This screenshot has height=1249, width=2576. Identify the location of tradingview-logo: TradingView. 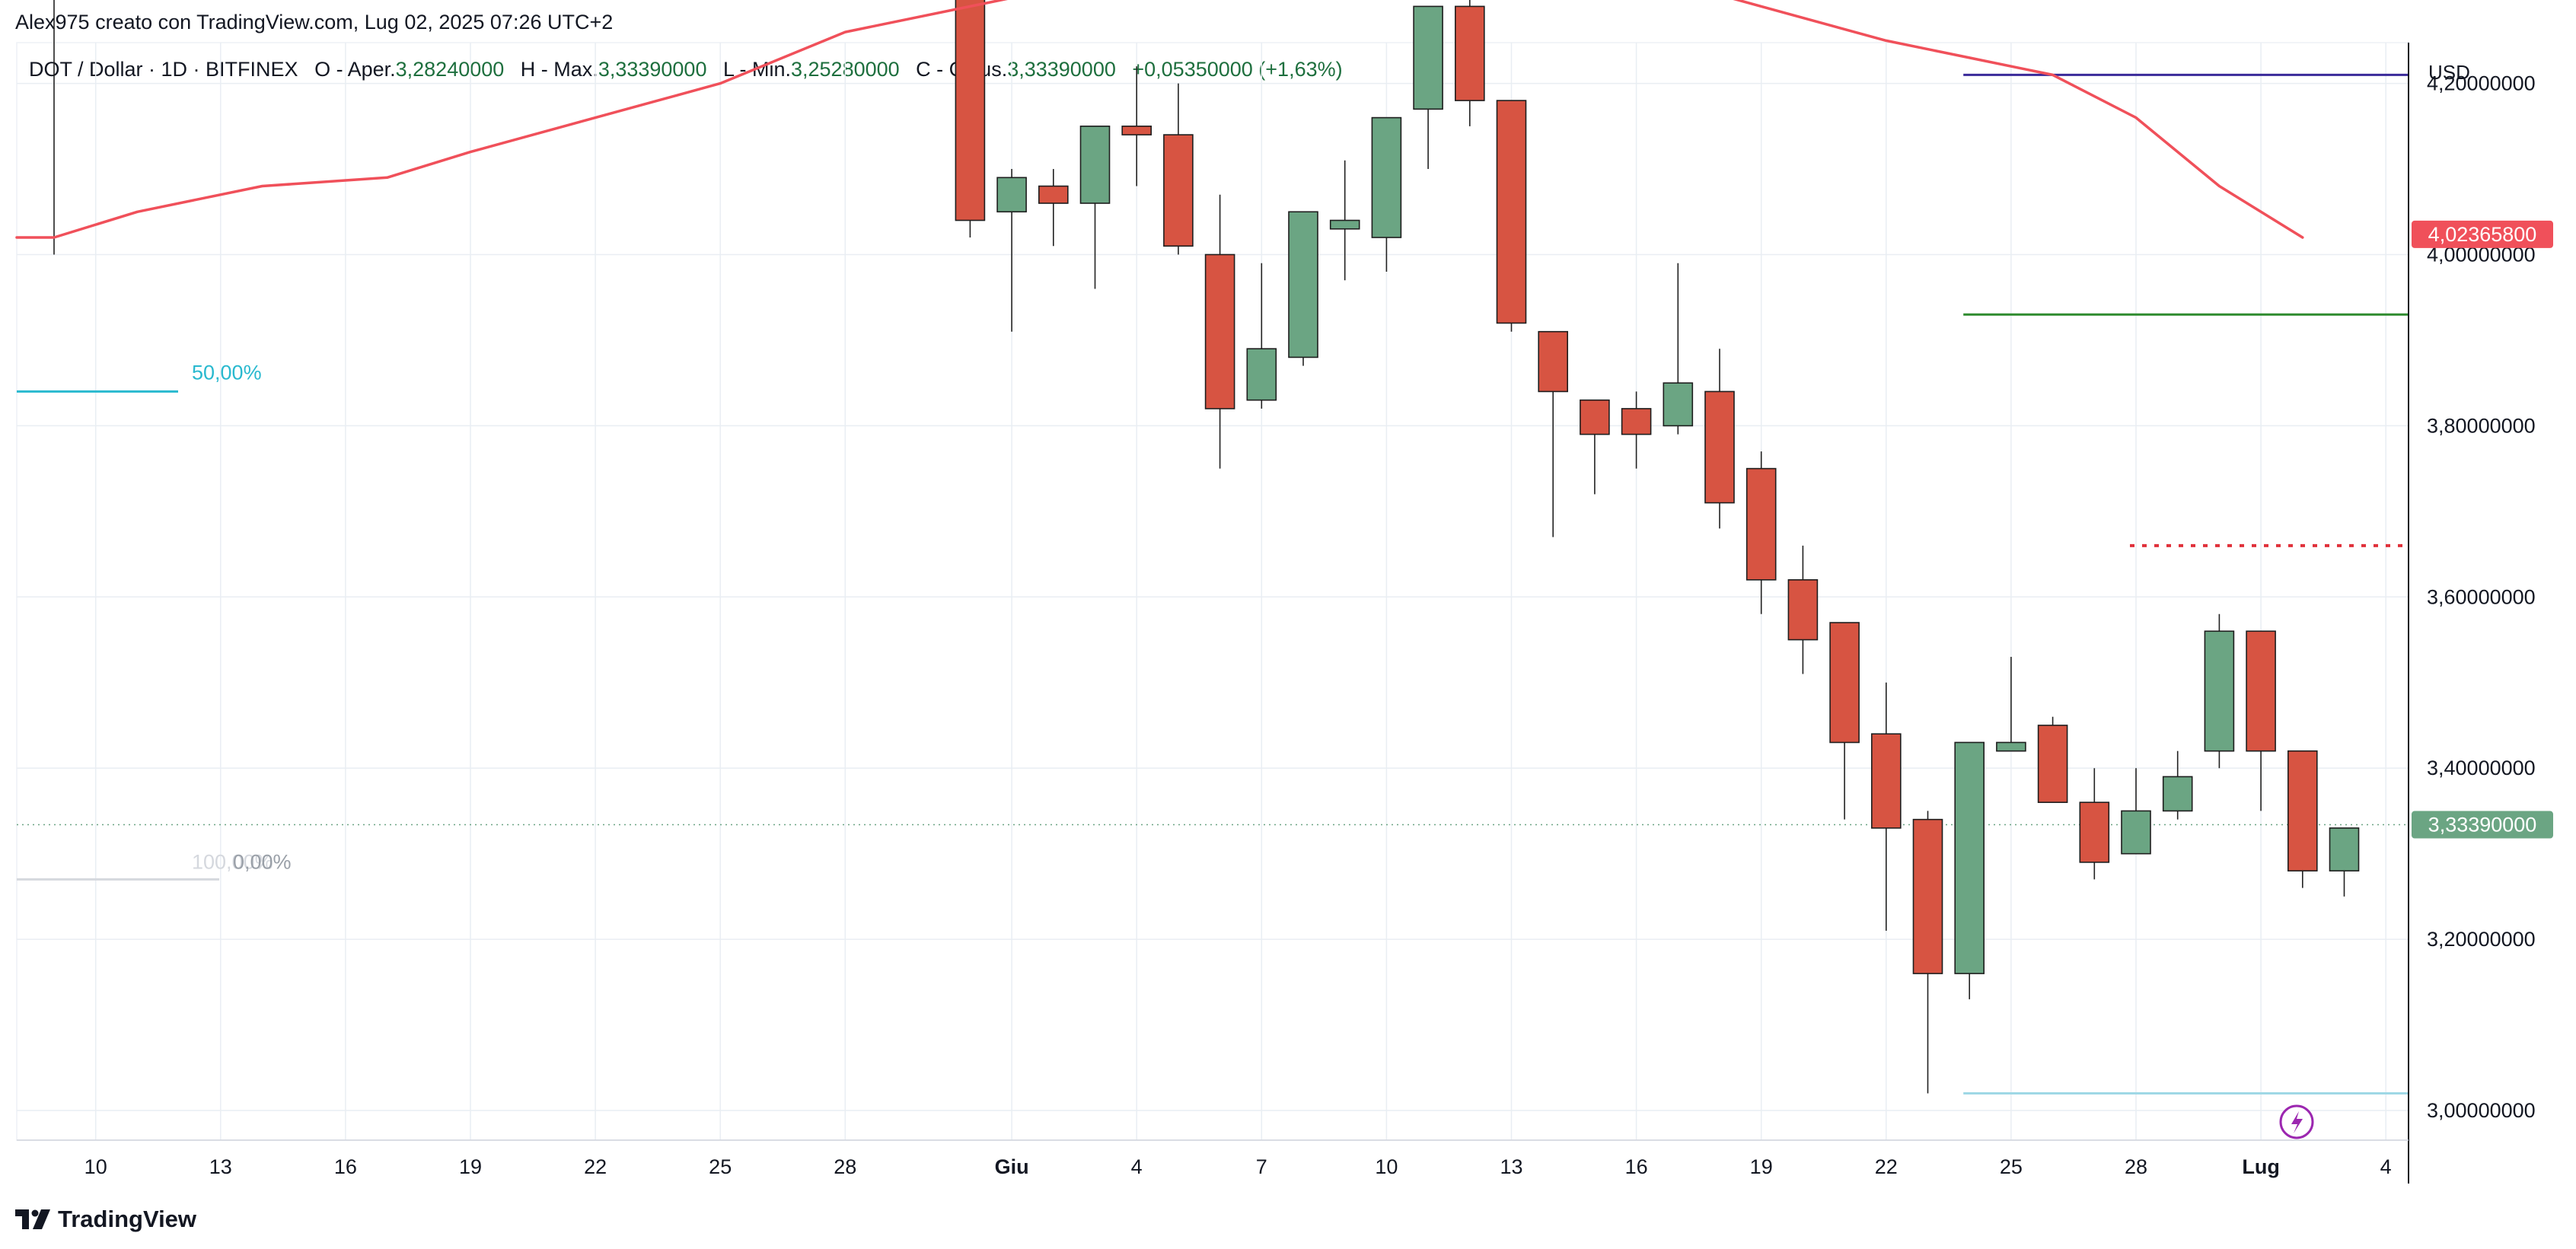
(106, 1219).